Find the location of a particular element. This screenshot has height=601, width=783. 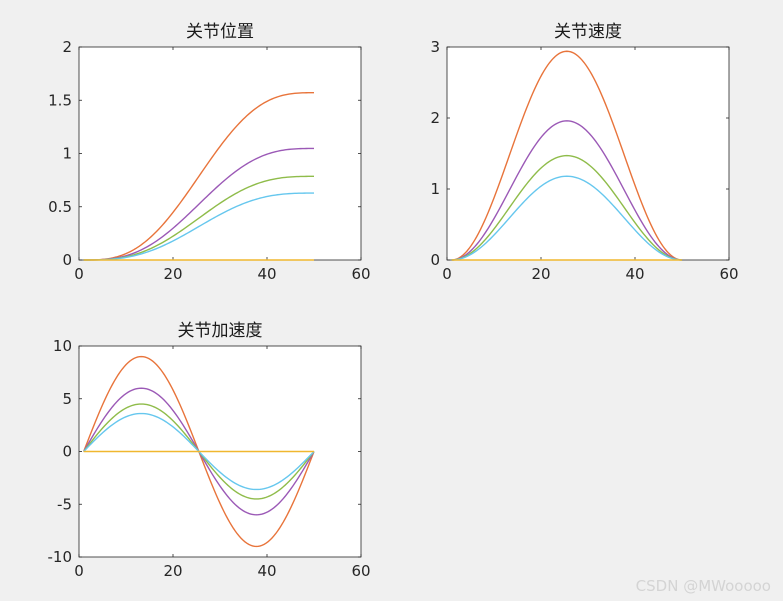

y-tick-label: 3 is located at coordinates (435, 47).